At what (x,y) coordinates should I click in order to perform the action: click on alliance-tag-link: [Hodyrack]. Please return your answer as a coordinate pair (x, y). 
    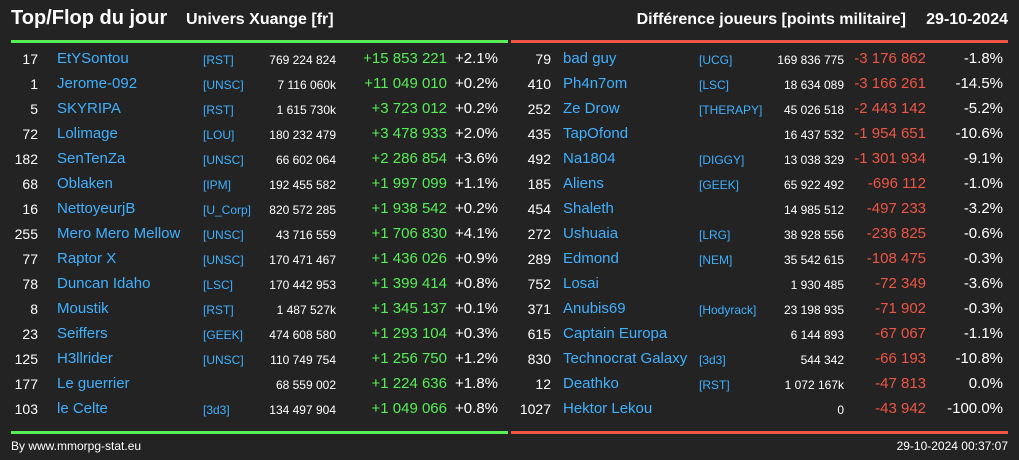
    Looking at the image, I should click on (728, 310).